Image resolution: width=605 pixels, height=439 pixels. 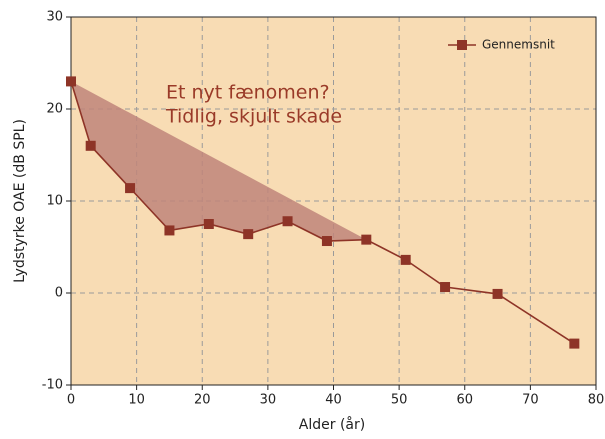 What do you see at coordinates (464, 400) in the screenshot?
I see `x-tick-label: 60` at bounding box center [464, 400].